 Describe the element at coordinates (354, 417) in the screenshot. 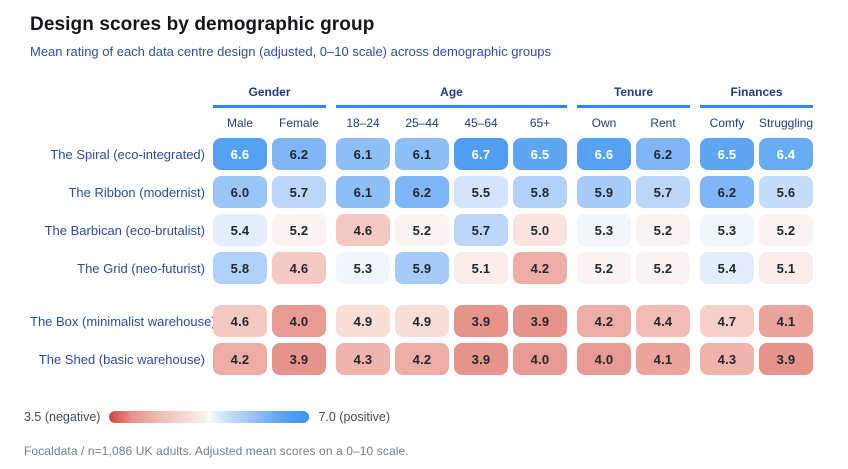

I see `legend-max-label: 7.0 (positive)` at that location.